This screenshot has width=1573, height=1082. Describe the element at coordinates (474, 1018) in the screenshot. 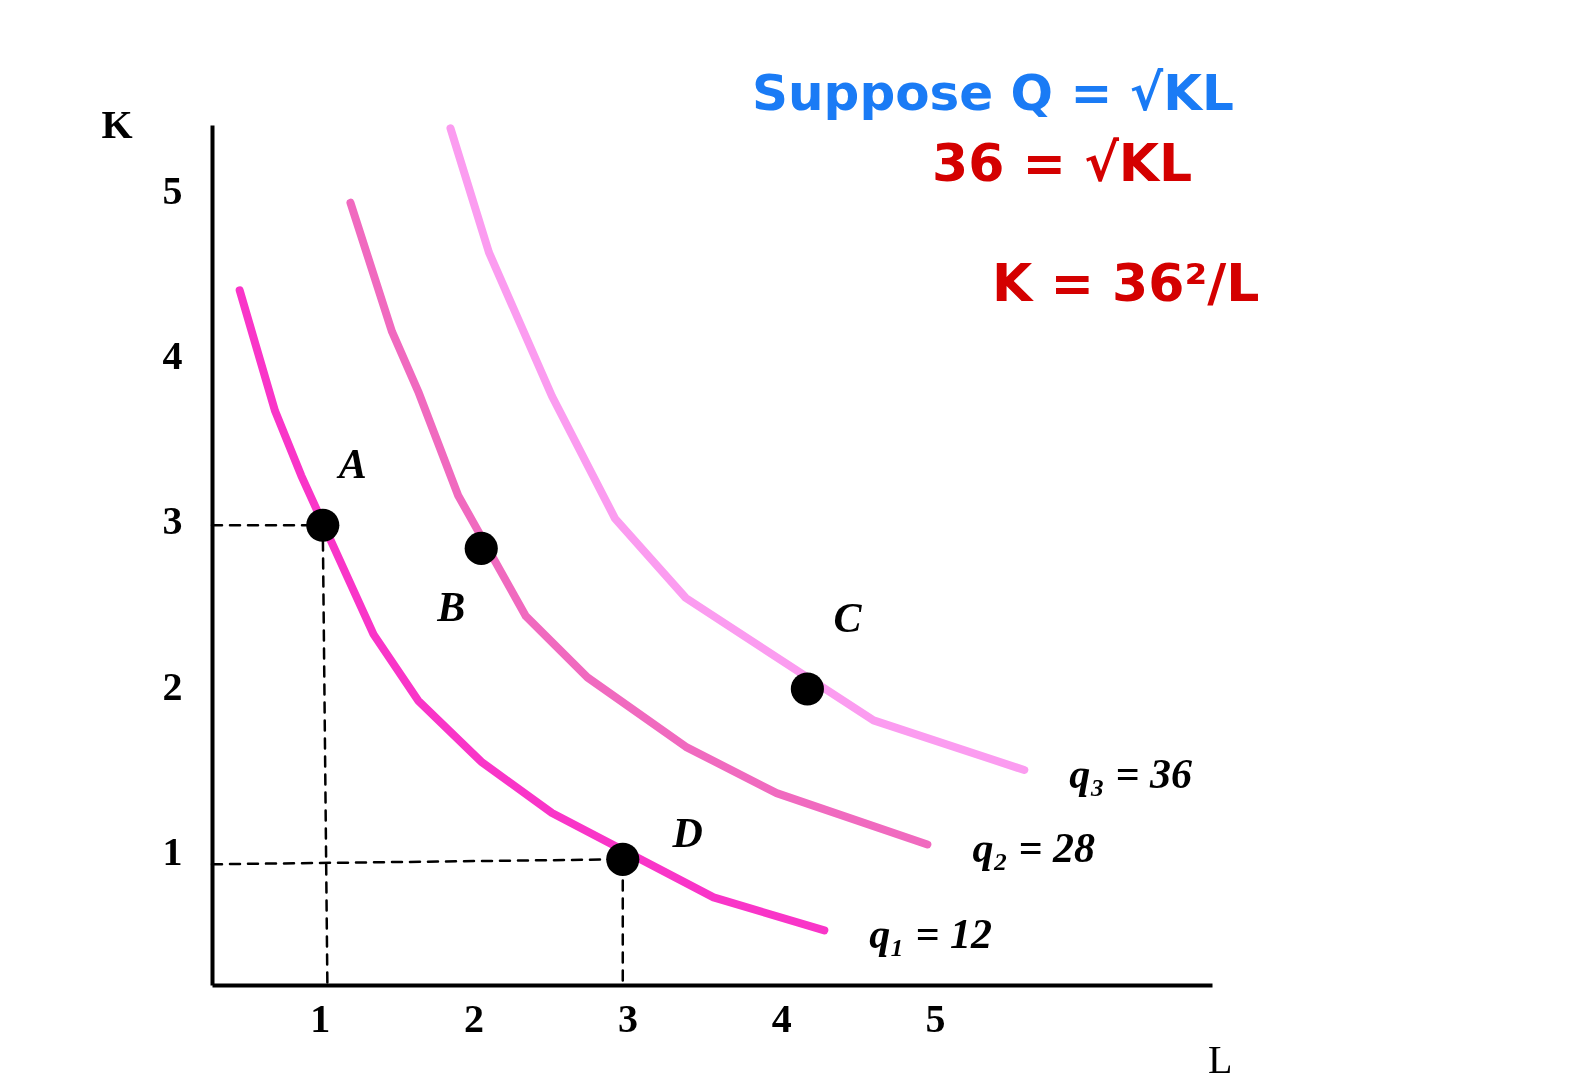

I see `x-tick-label: 2` at that location.